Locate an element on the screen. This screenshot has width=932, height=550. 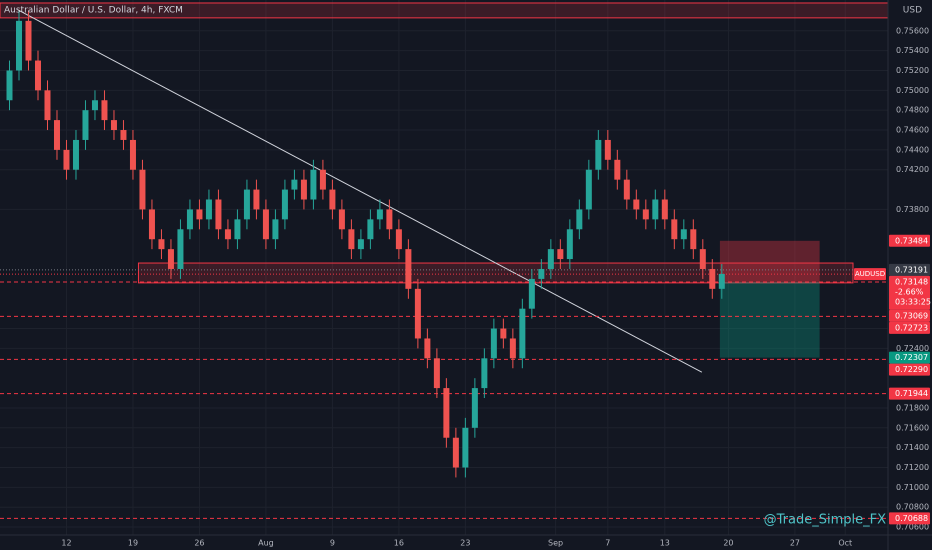
x-tick-label: 13 is located at coordinates (665, 543).